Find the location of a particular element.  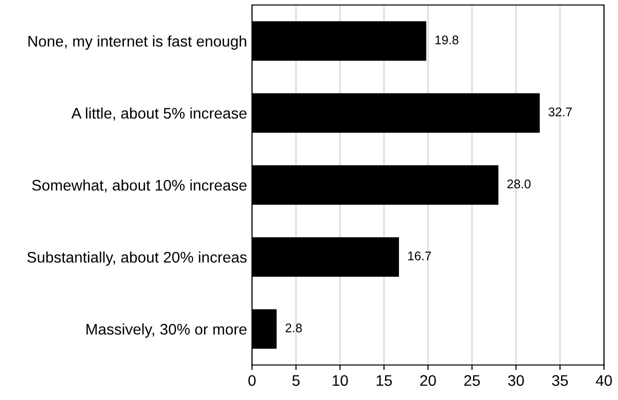

x-tick-label: 40 is located at coordinates (604, 380).